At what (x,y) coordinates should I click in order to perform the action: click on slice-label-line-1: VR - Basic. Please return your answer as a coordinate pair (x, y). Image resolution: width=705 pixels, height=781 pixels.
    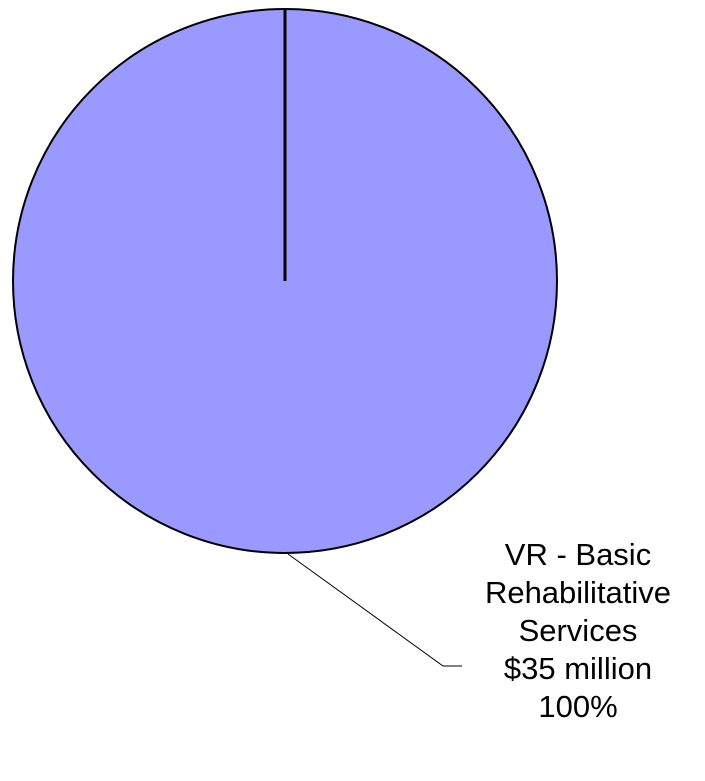
    Looking at the image, I should click on (578, 554).